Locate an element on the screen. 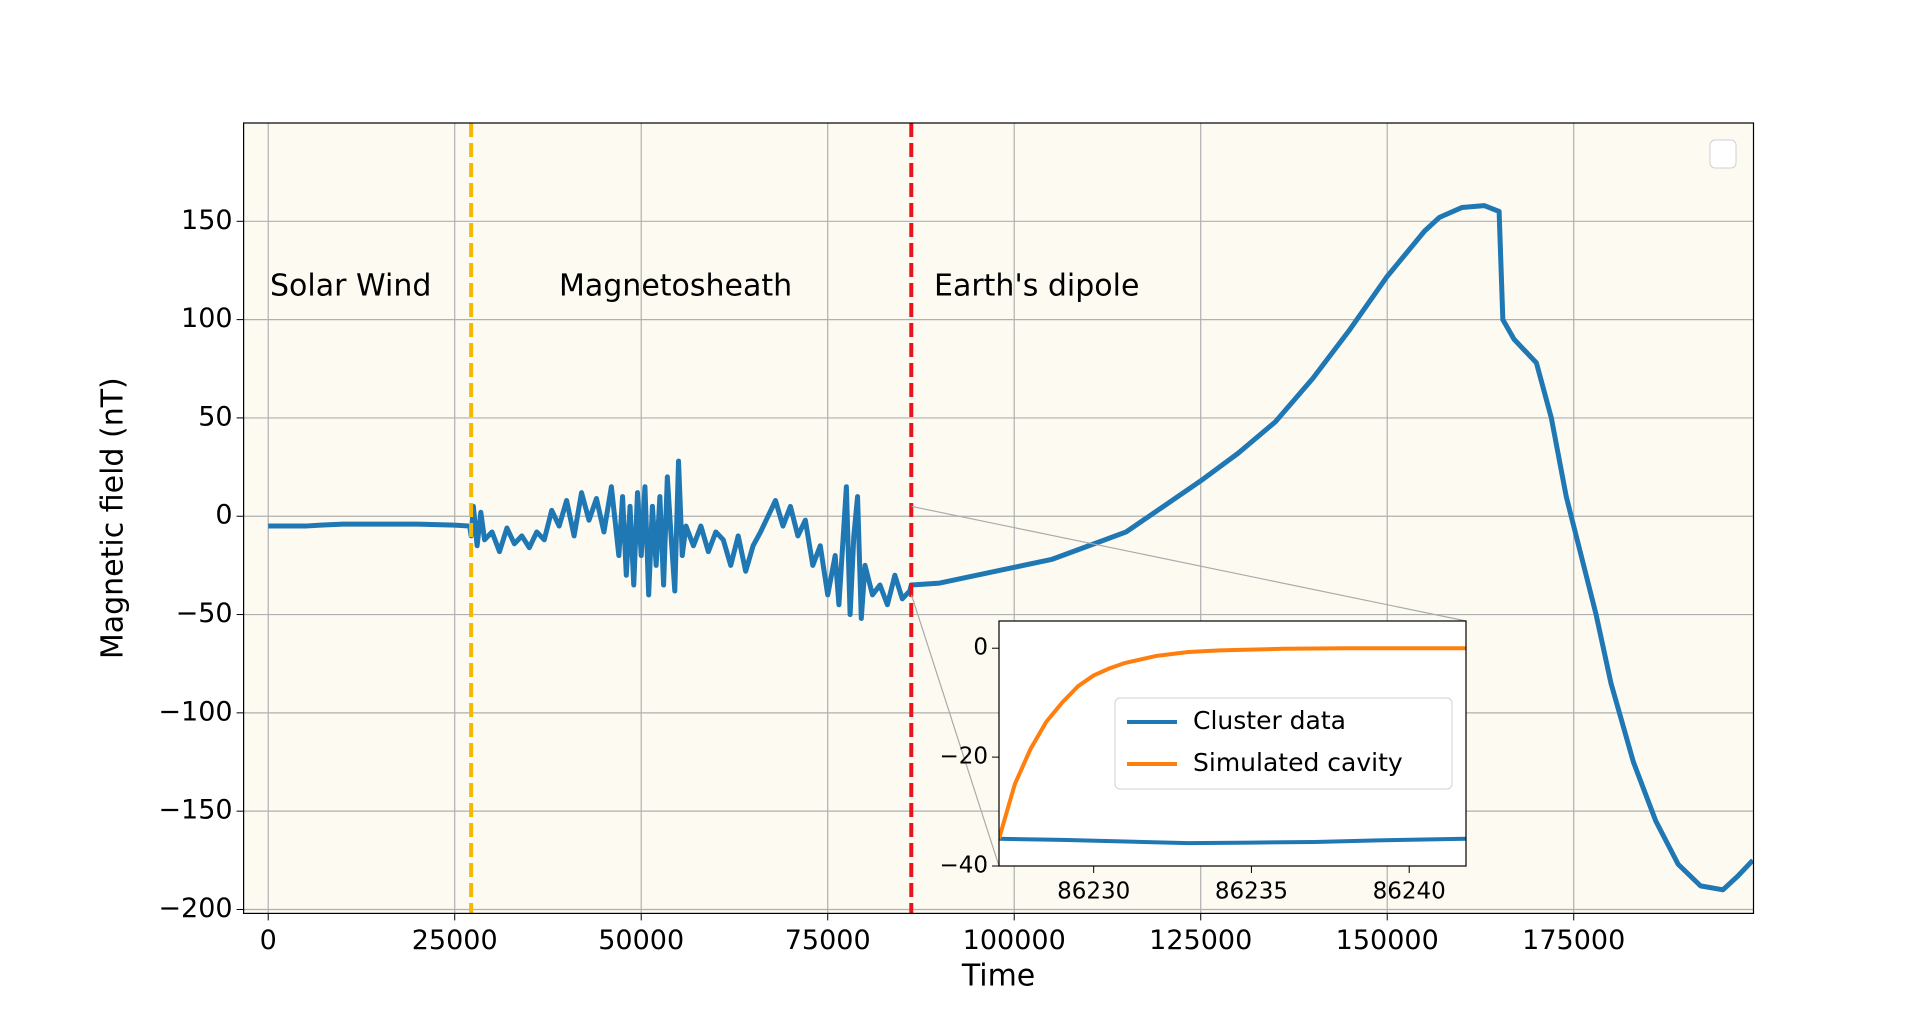  x-tick-label: 125000 is located at coordinates (1200, 940).